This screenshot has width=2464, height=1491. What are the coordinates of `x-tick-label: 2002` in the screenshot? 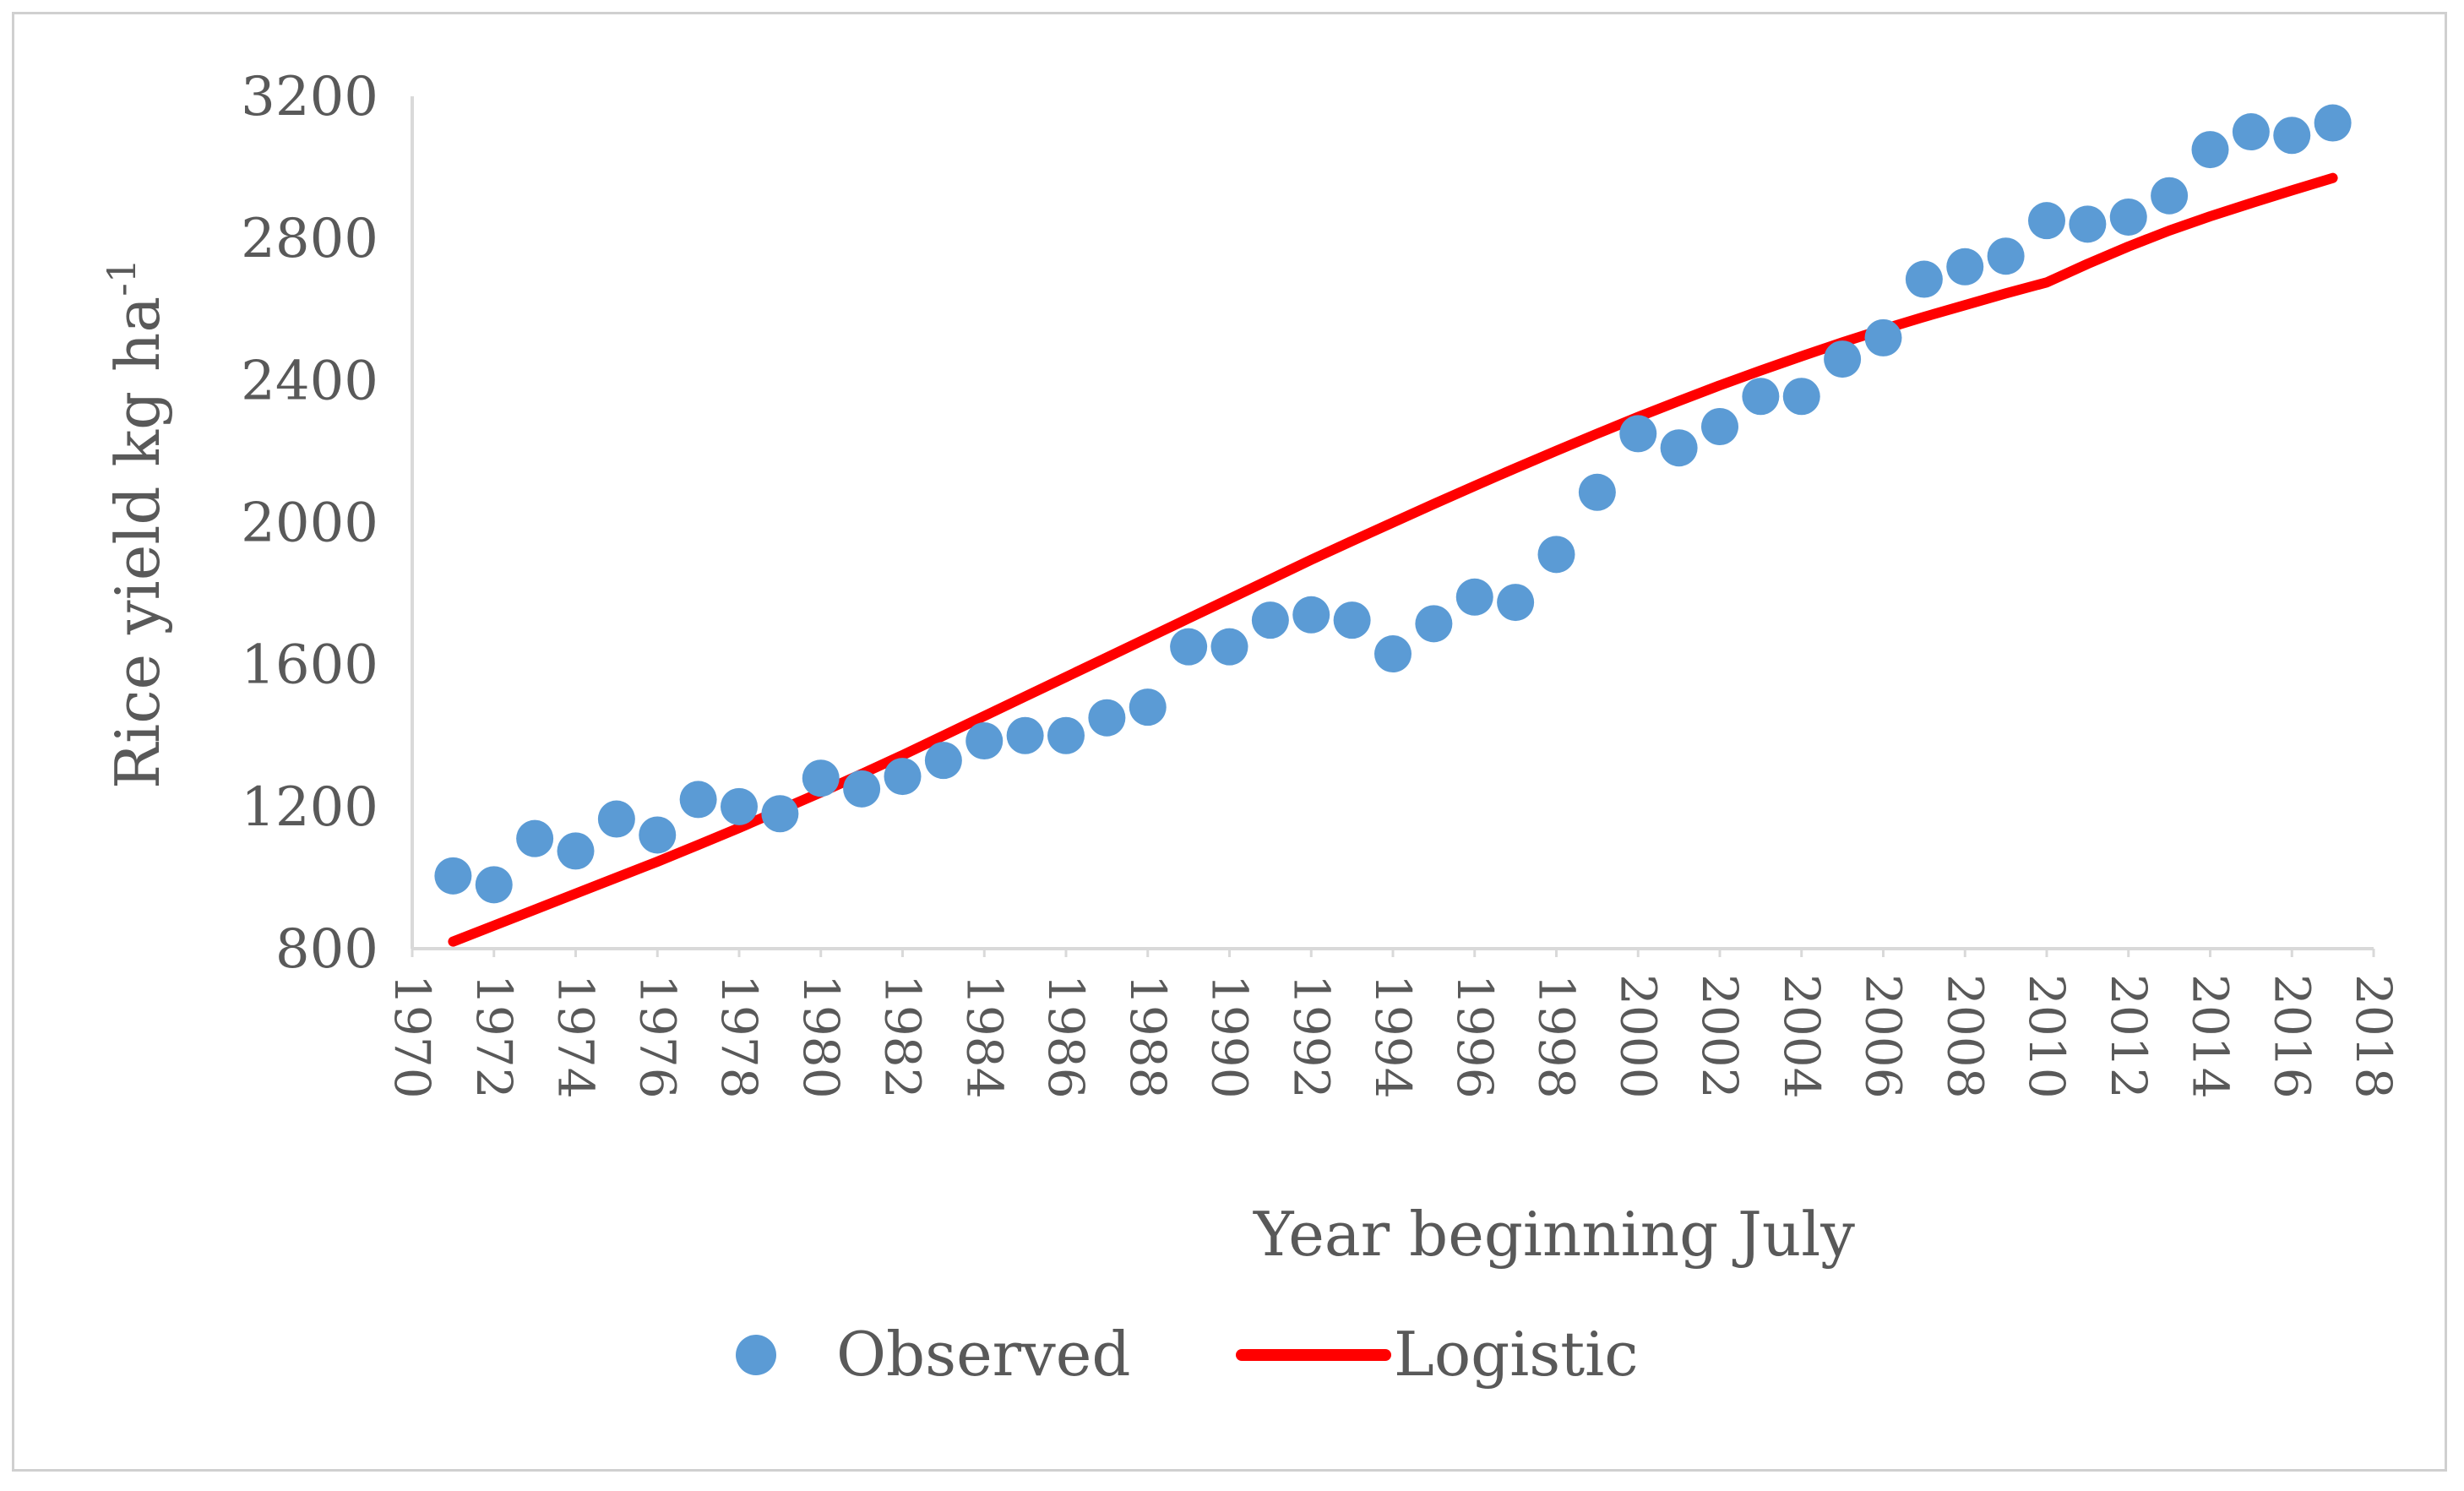 It's located at (1720, 1036).